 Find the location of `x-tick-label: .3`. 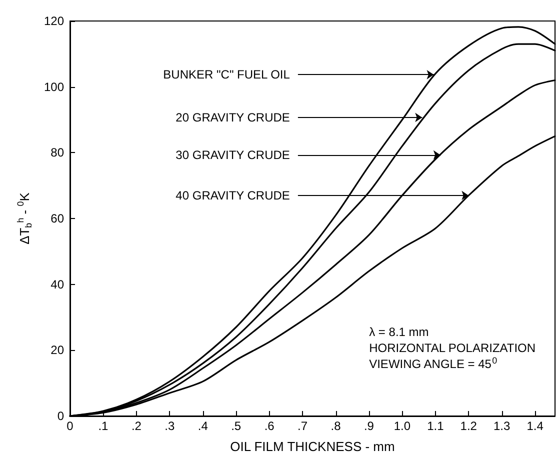

x-tick-label: .3 is located at coordinates (169, 426).